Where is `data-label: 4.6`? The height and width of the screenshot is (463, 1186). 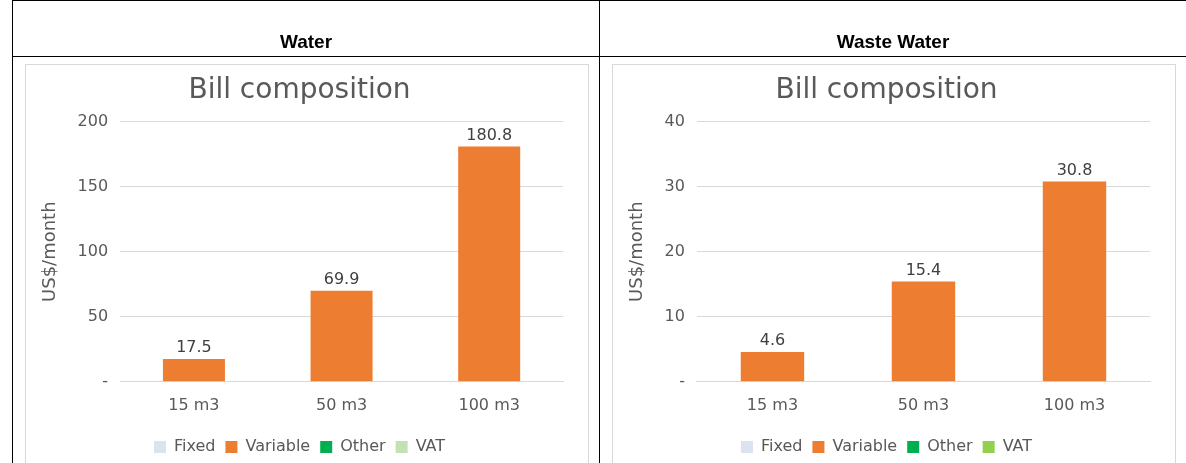
data-label: 4.6 is located at coordinates (772, 340).